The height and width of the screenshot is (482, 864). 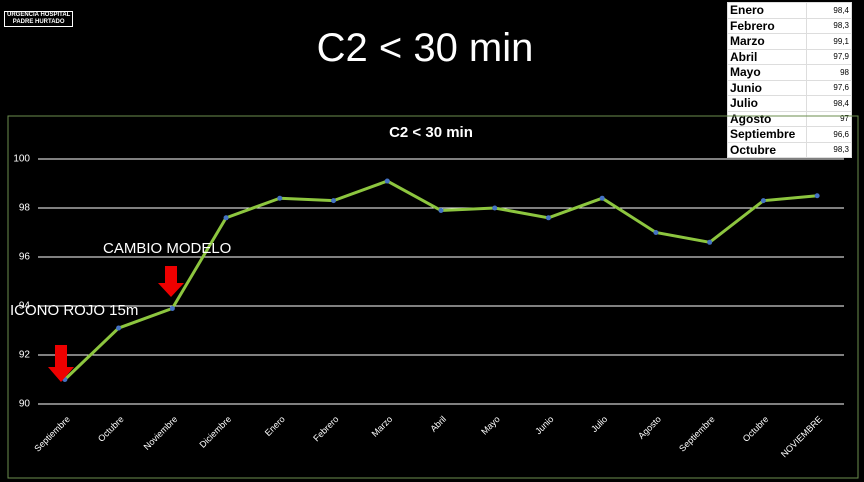 I want to click on table-row: Septiembre 96,6, so click(x=789, y=134).